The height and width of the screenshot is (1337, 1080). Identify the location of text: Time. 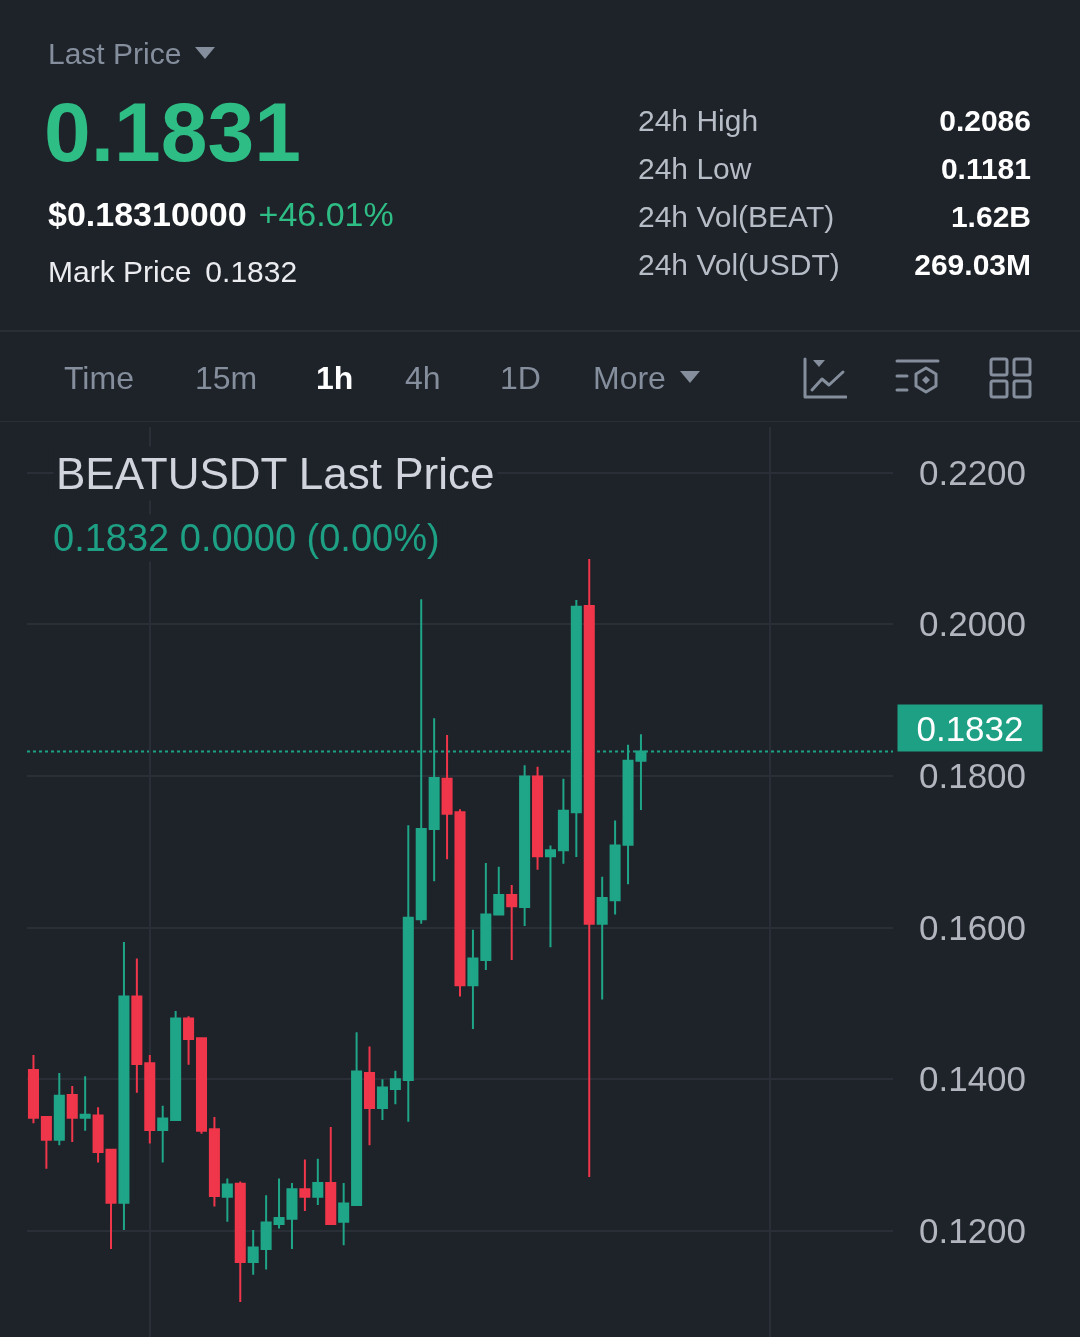
(99, 378).